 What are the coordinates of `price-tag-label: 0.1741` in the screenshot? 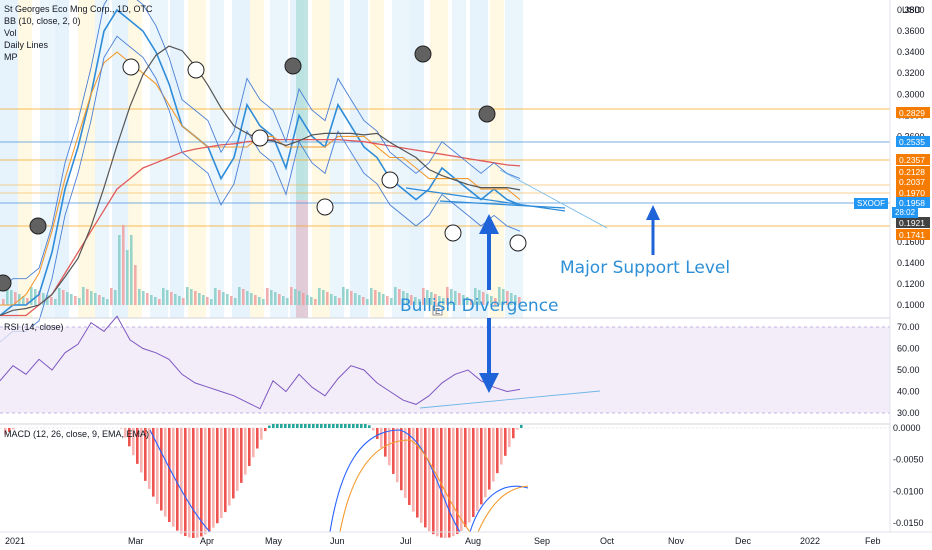 It's located at (912, 235).